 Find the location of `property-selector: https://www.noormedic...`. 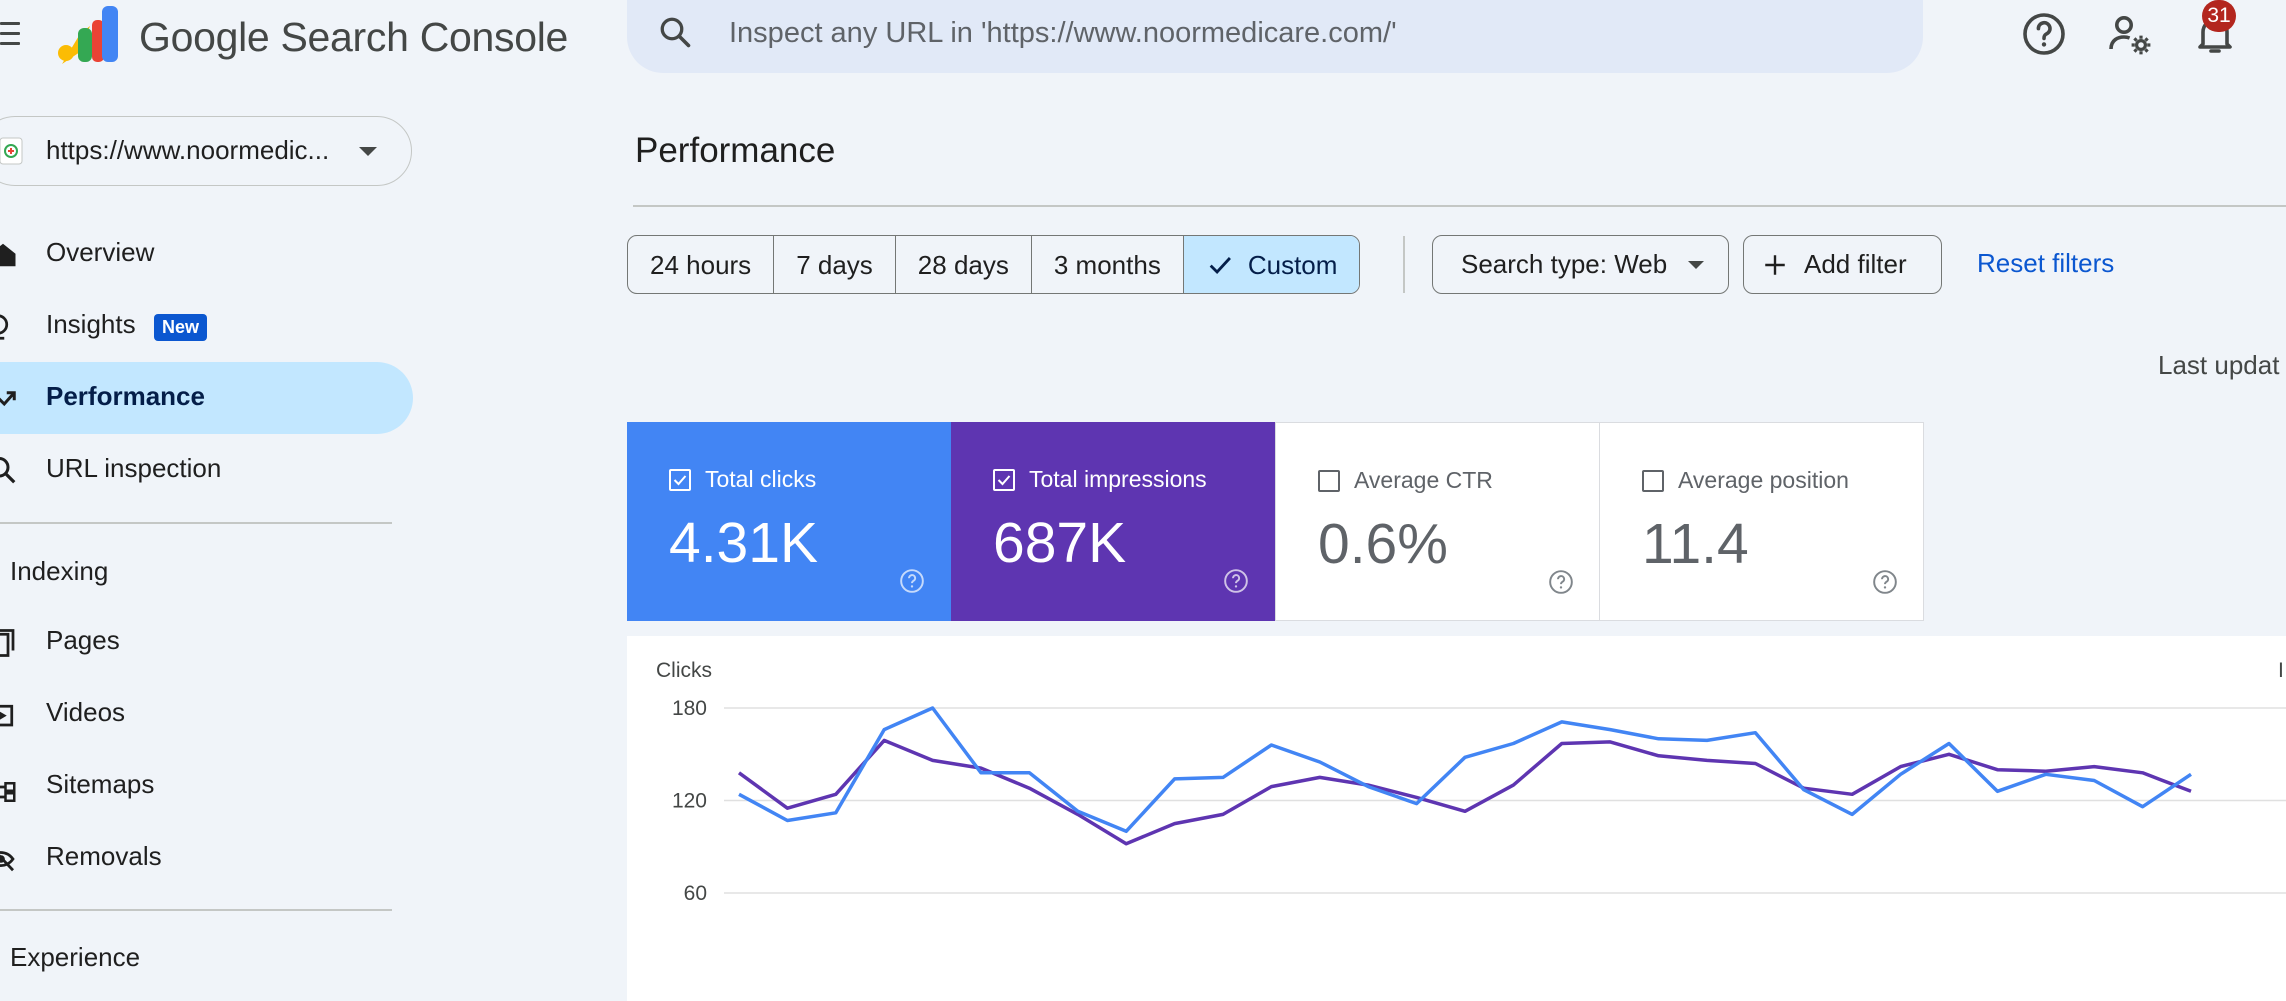

property-selector: https://www.noormedic... is located at coordinates (206, 151).